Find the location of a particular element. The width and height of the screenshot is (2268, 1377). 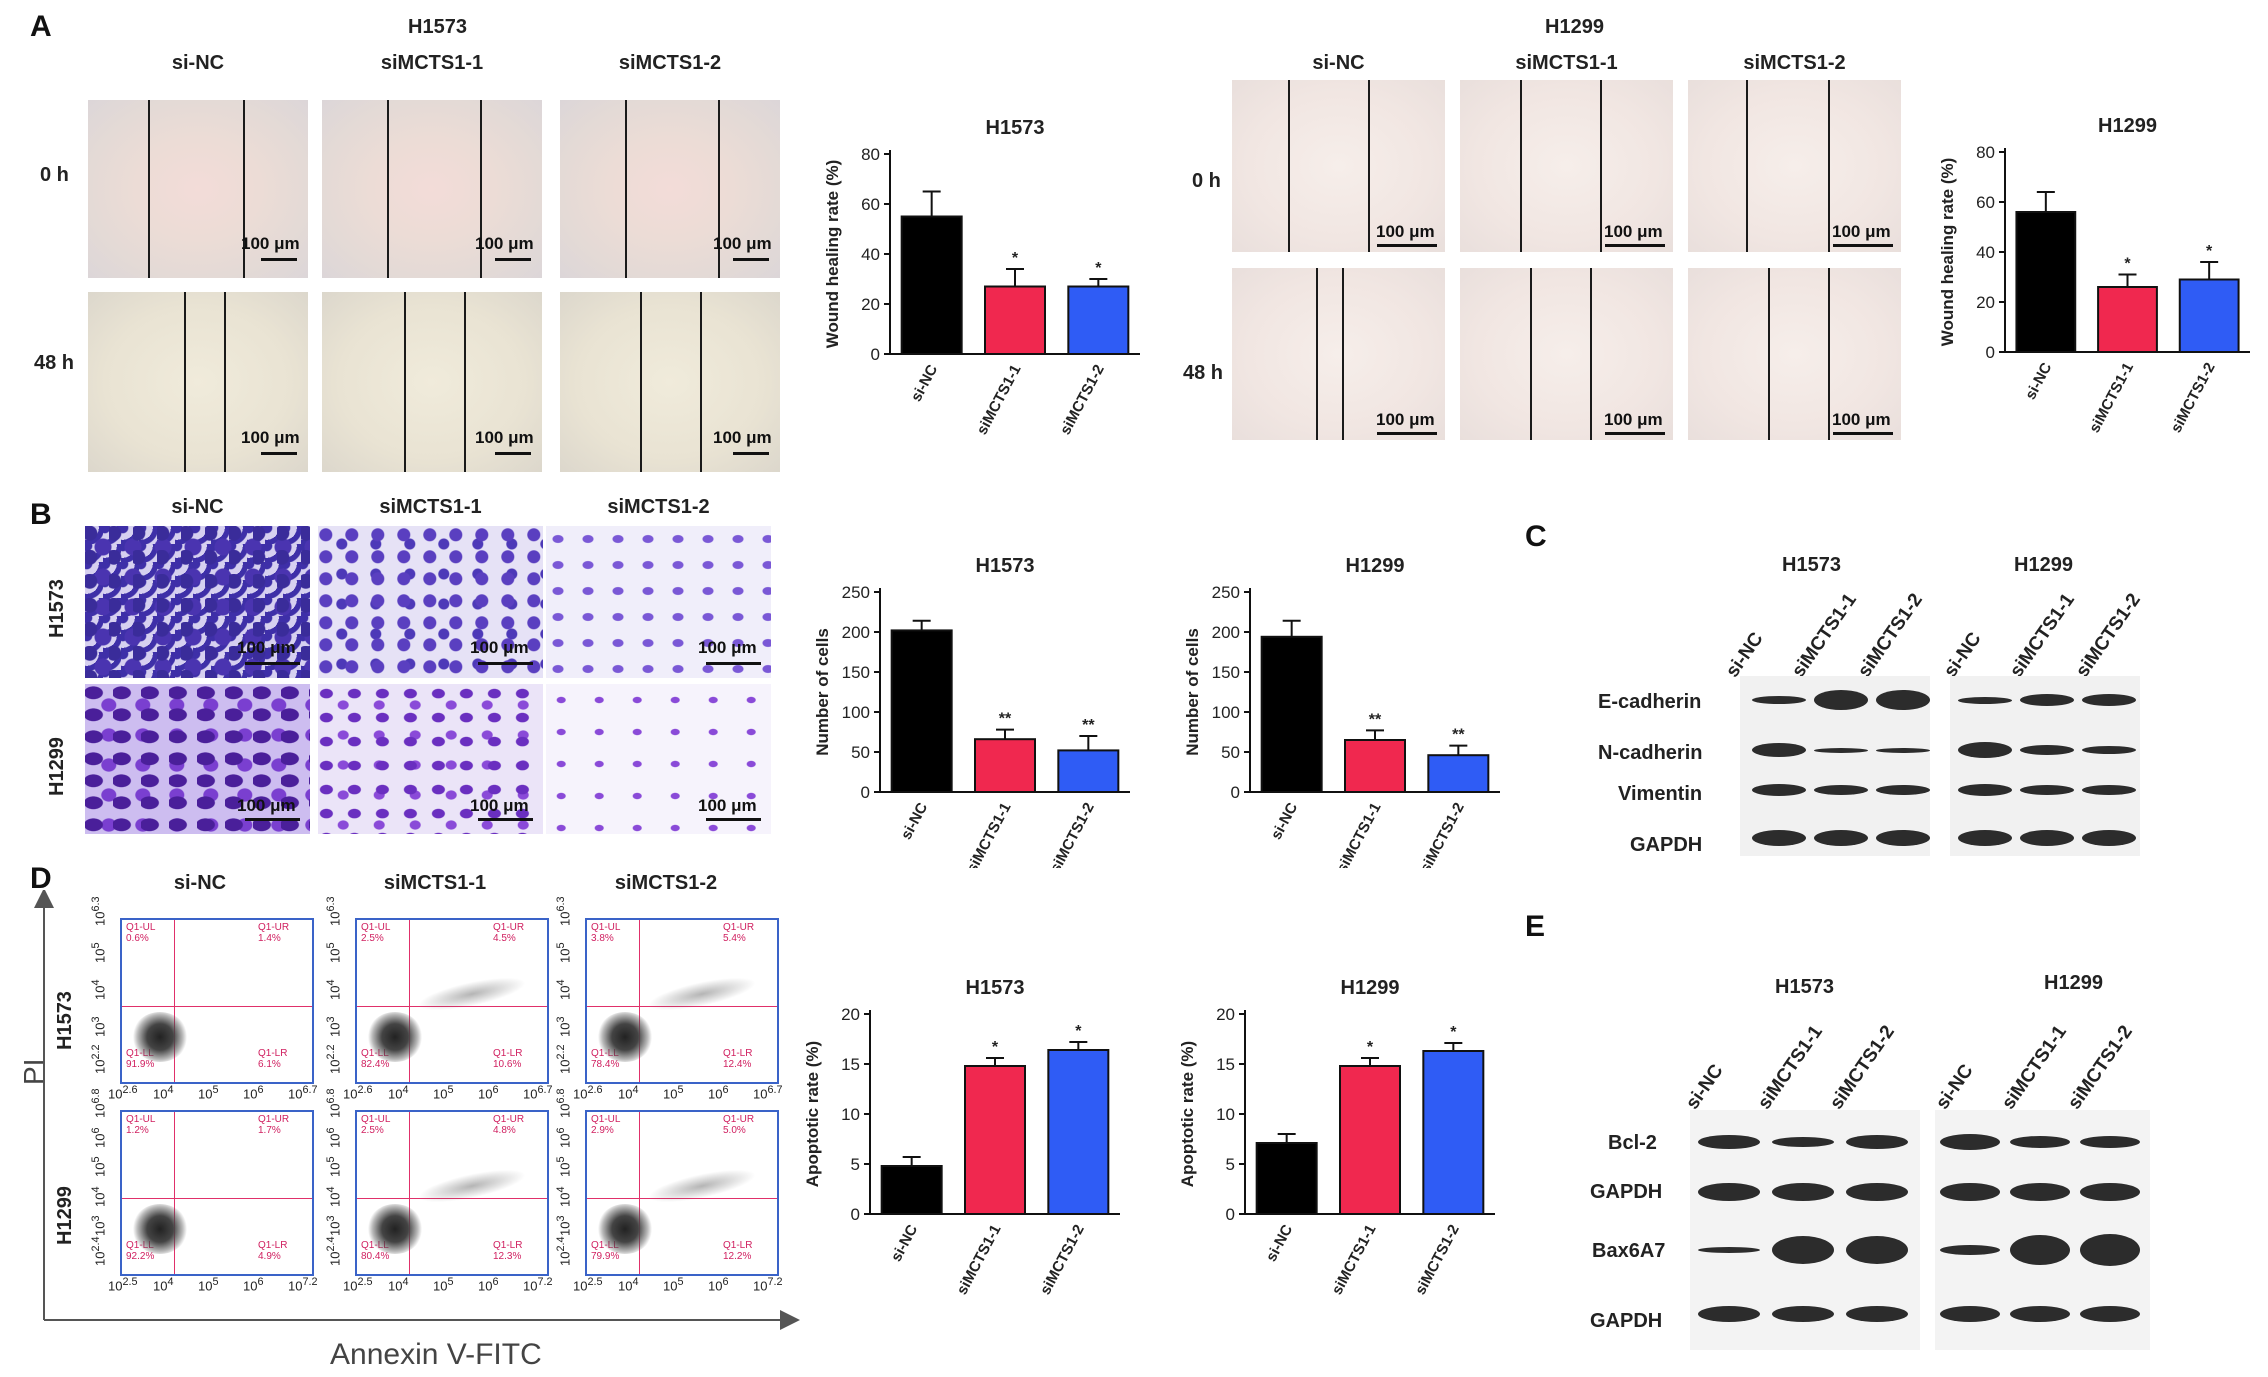

invasion-image-h1299-mcts1: 100 μm is located at coordinates (430, 759).